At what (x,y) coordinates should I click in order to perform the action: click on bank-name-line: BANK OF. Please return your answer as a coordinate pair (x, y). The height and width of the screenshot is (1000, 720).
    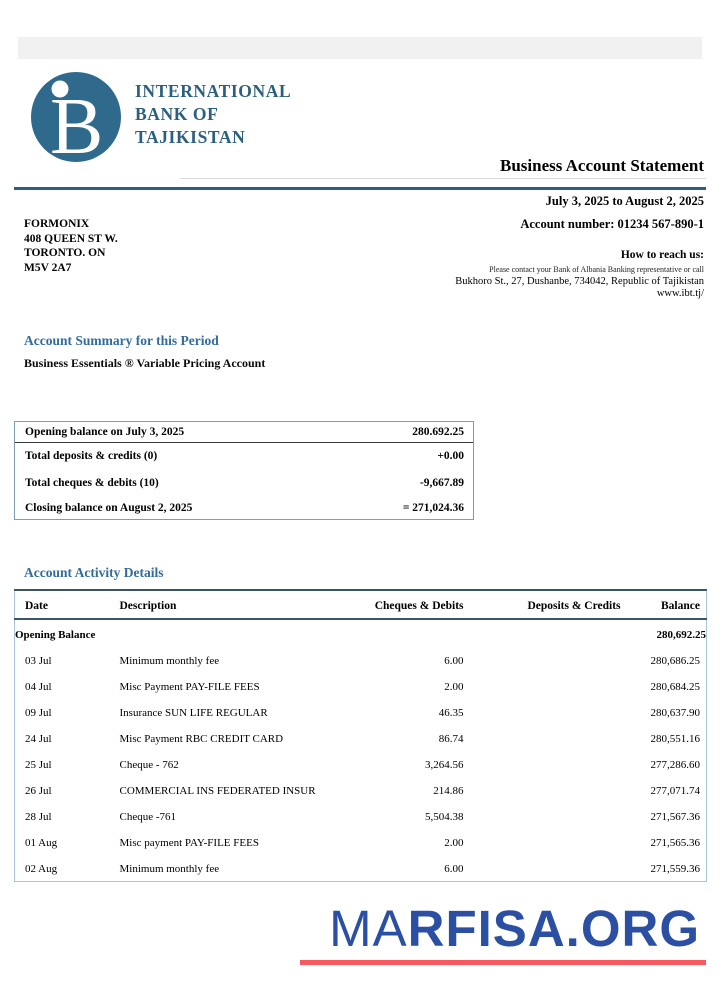
    Looking at the image, I should click on (177, 114).